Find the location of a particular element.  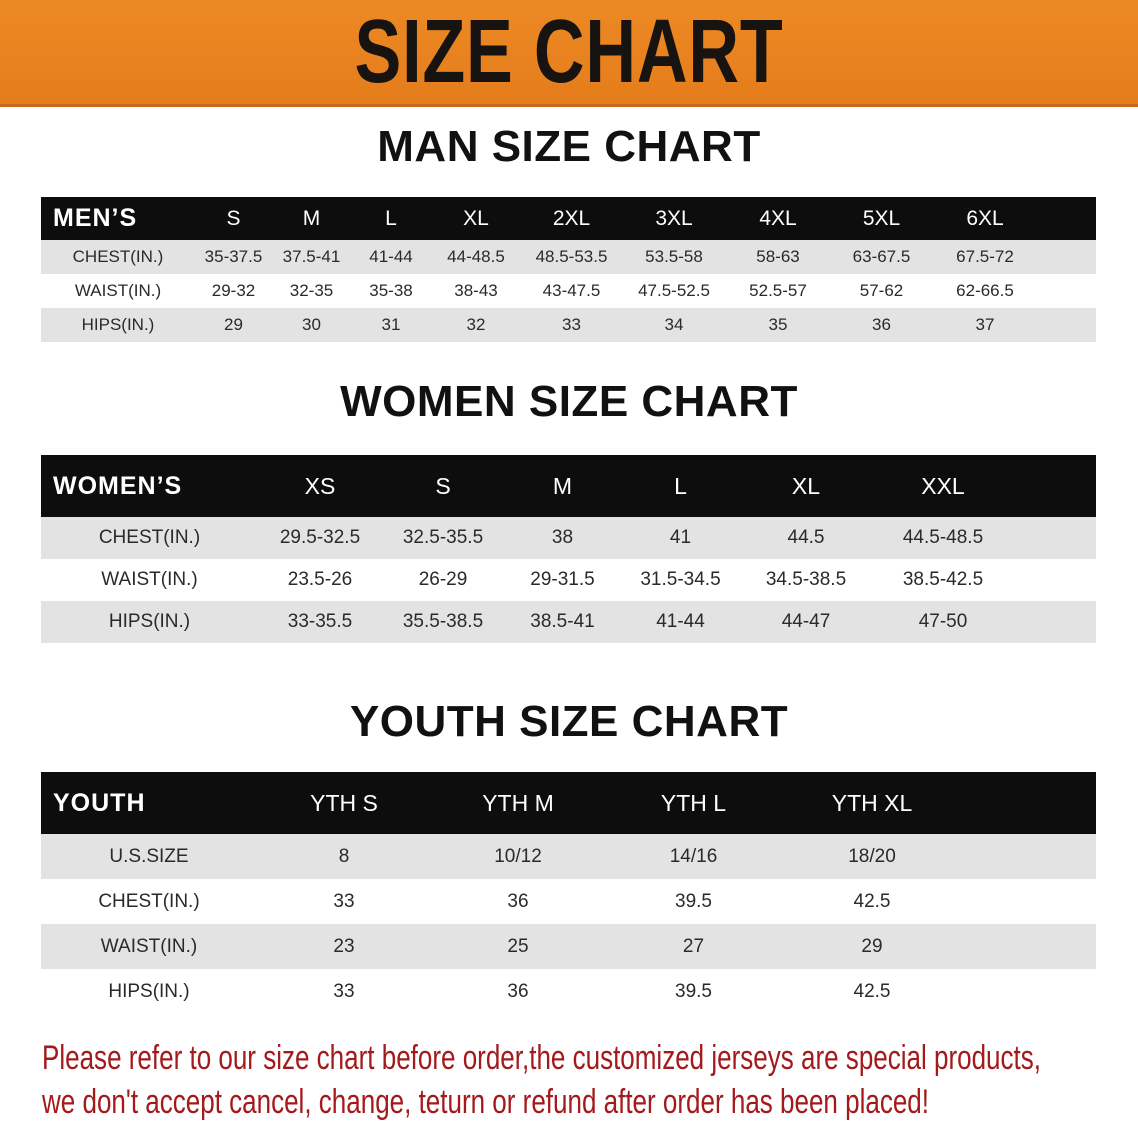

measurement-cell: 31.5-34.5 is located at coordinates (680, 580).